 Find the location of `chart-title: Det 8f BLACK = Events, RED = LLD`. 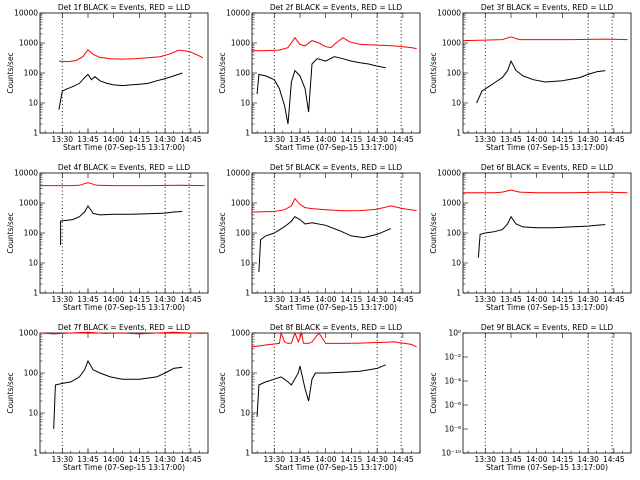

chart-title: Det 8f BLACK = Events, RED = LLD is located at coordinates (336, 327).